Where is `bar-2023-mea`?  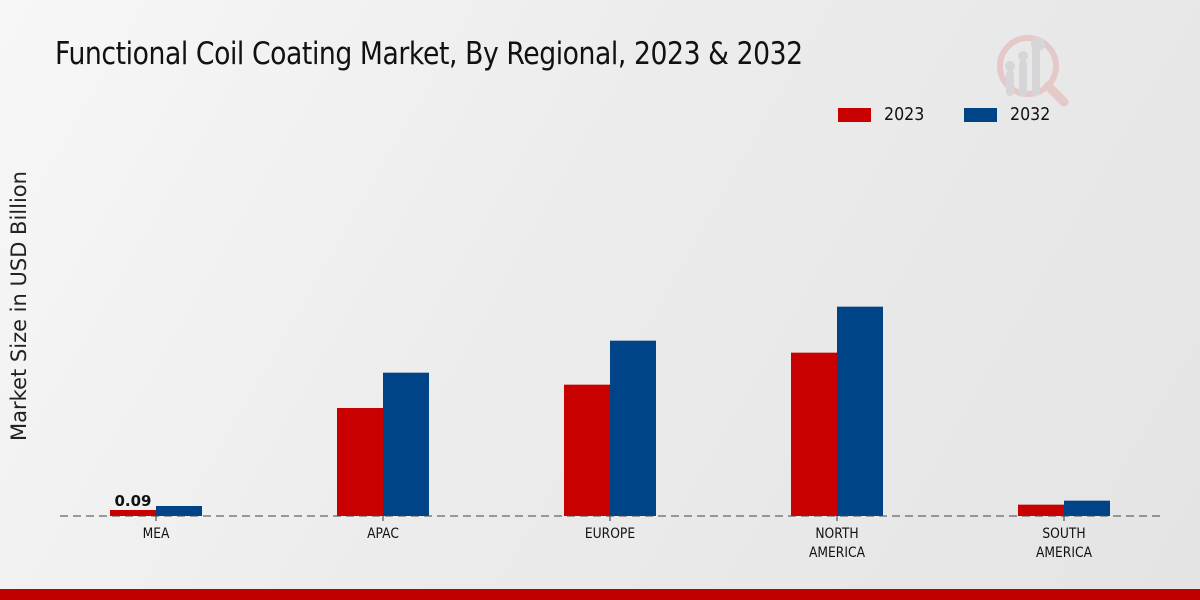
bar-2023-mea is located at coordinates (133, 513).